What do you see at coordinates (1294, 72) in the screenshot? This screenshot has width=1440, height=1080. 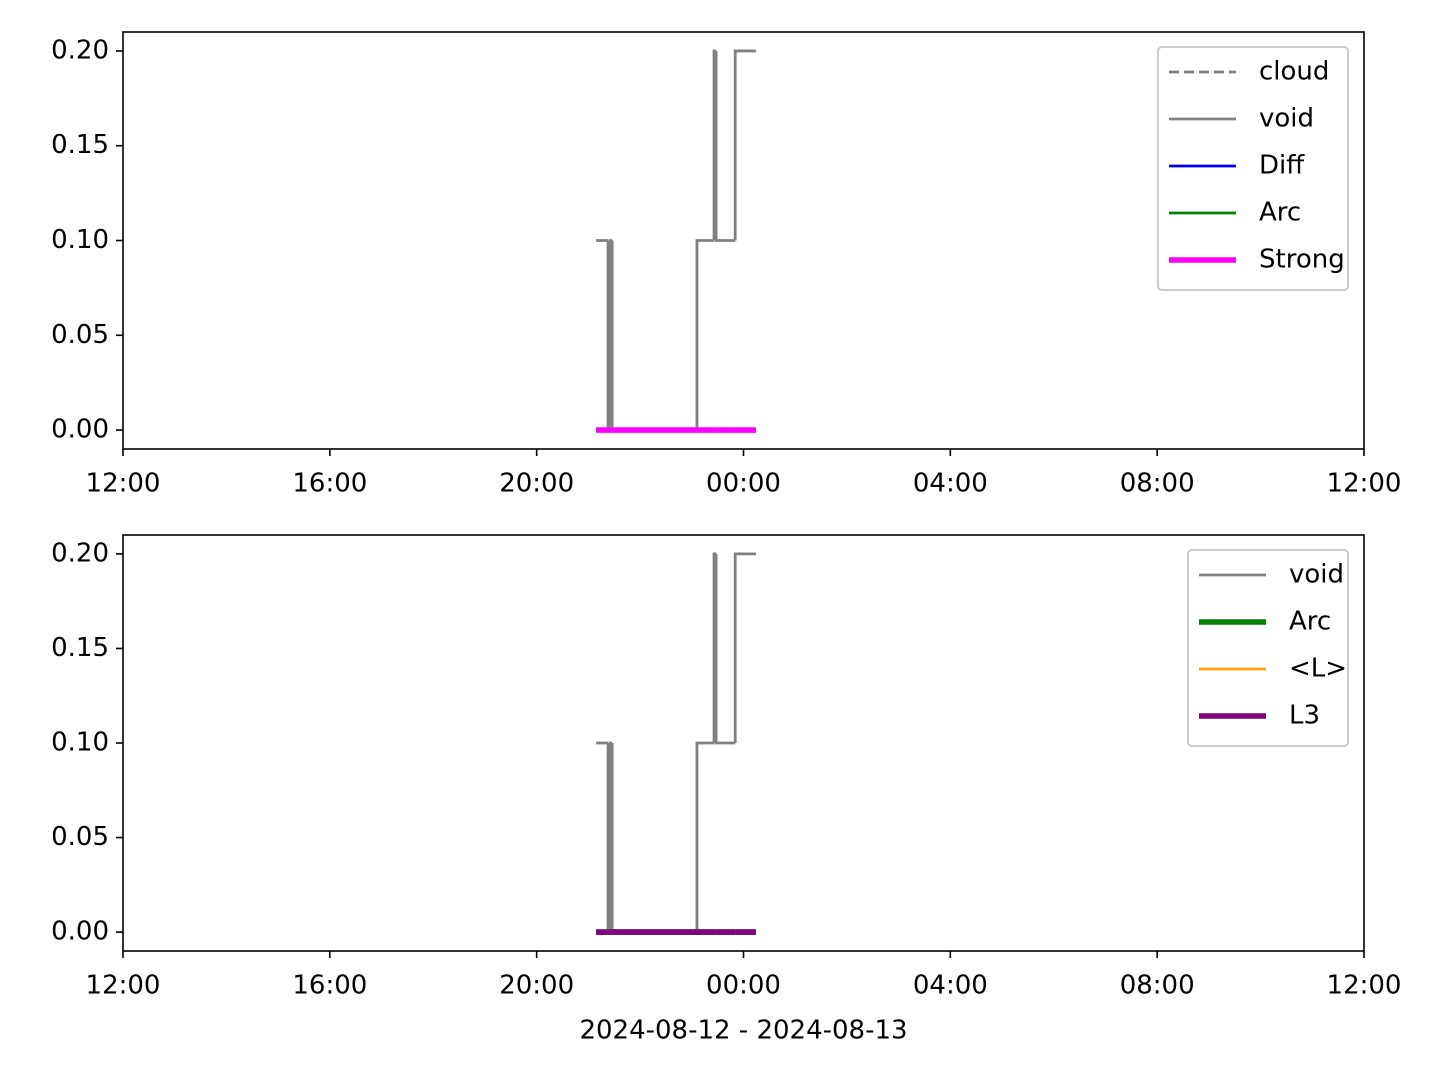 I see `legend-label: cloud` at bounding box center [1294, 72].